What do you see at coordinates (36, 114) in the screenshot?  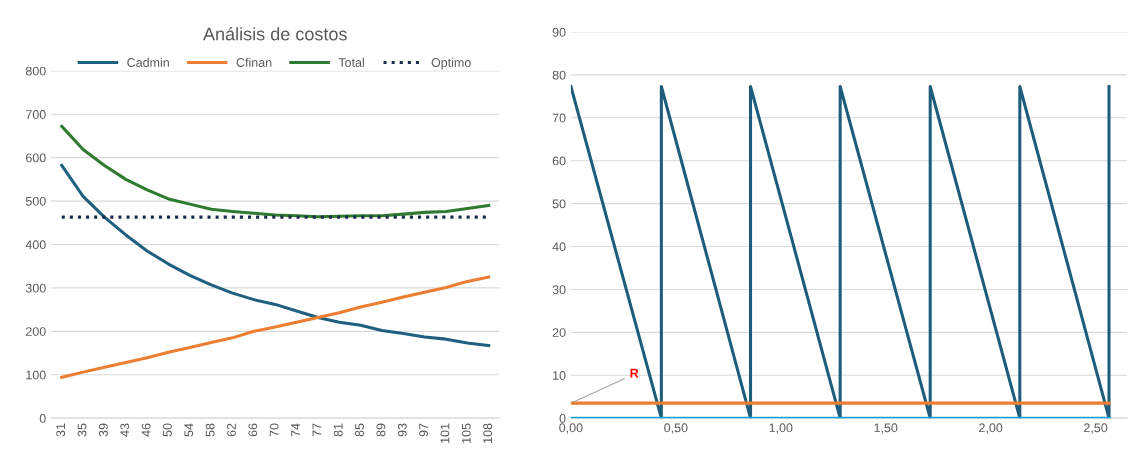 I see `y-tick-label: 700` at bounding box center [36, 114].